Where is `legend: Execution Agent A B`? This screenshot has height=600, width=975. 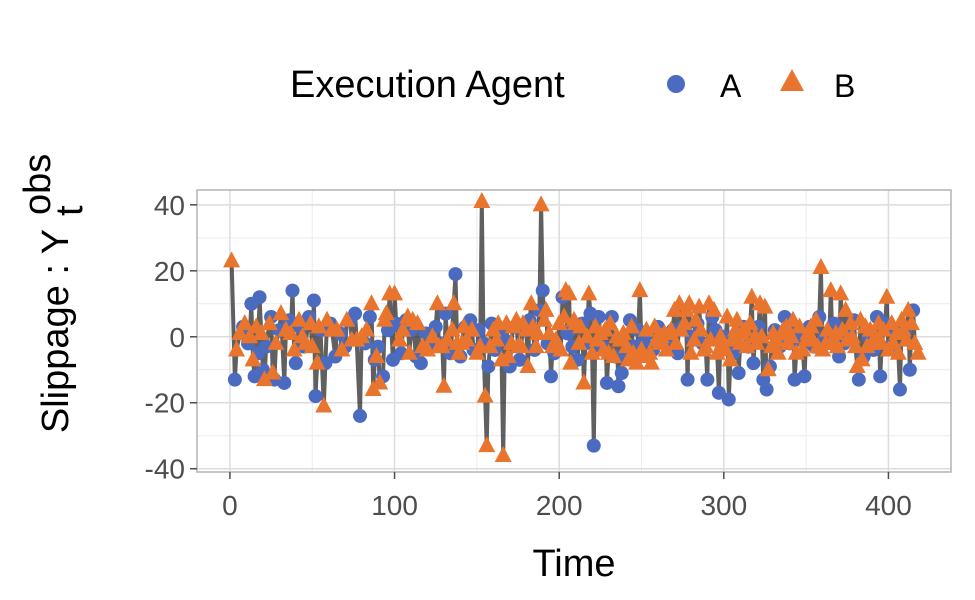
legend: Execution Agent A B is located at coordinates (572, 85).